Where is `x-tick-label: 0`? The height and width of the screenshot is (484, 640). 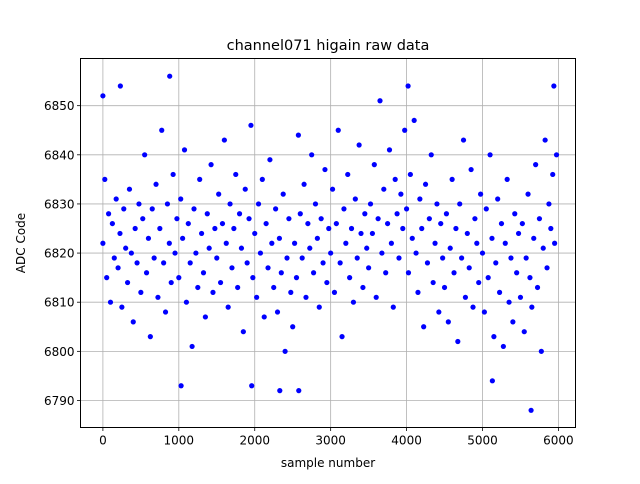 x-tick-label: 0 is located at coordinates (103, 441).